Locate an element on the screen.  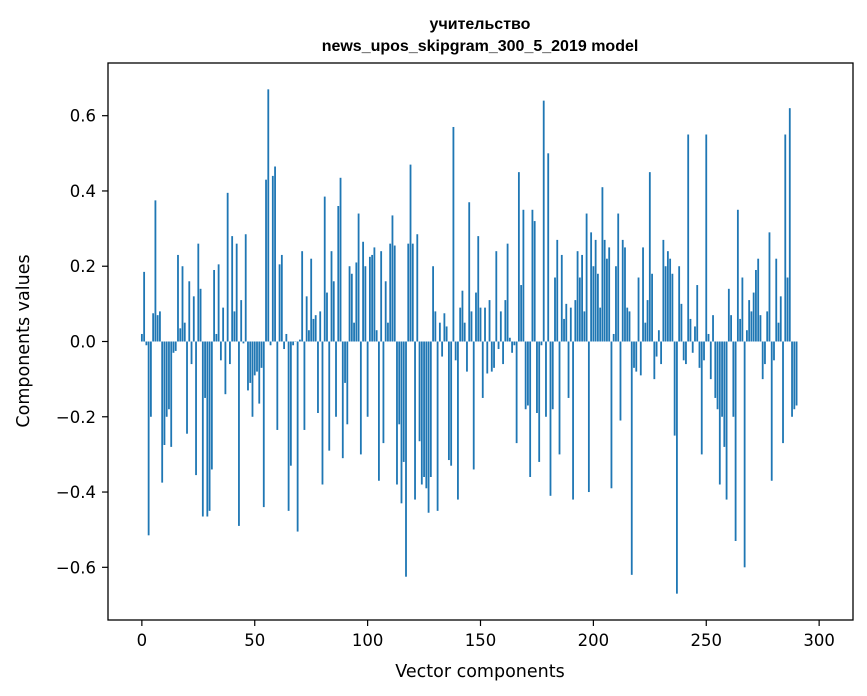
x-tick-label: 150 is located at coordinates (481, 640).